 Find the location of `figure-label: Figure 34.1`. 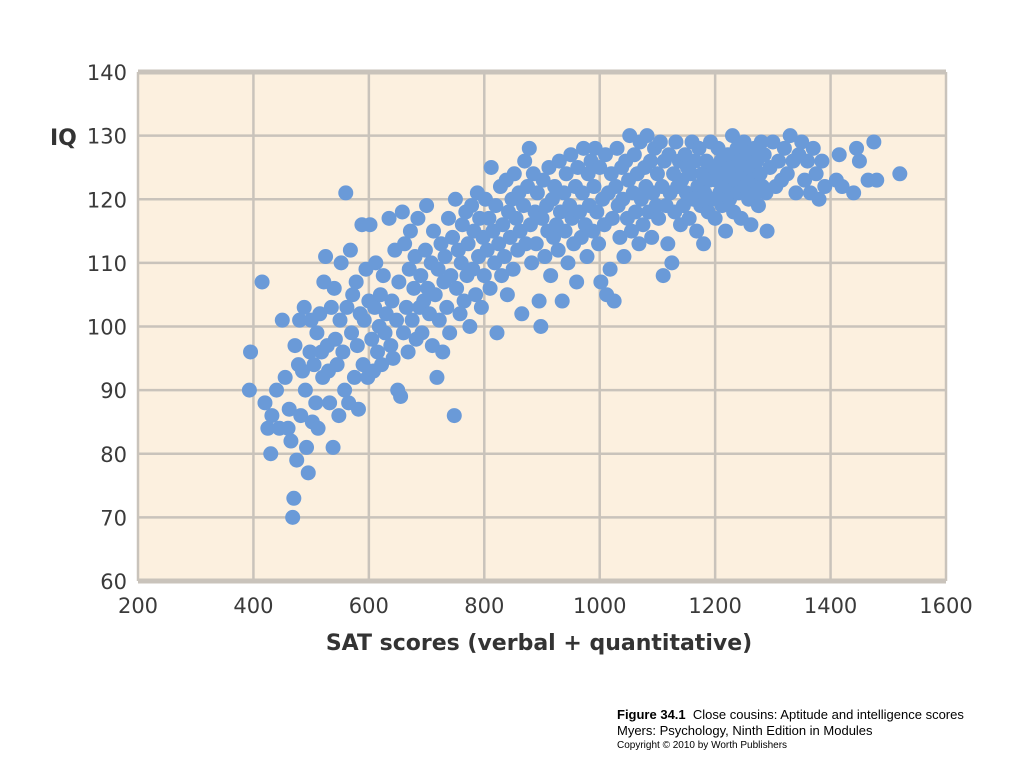

figure-label: Figure 34.1 is located at coordinates (651, 714).